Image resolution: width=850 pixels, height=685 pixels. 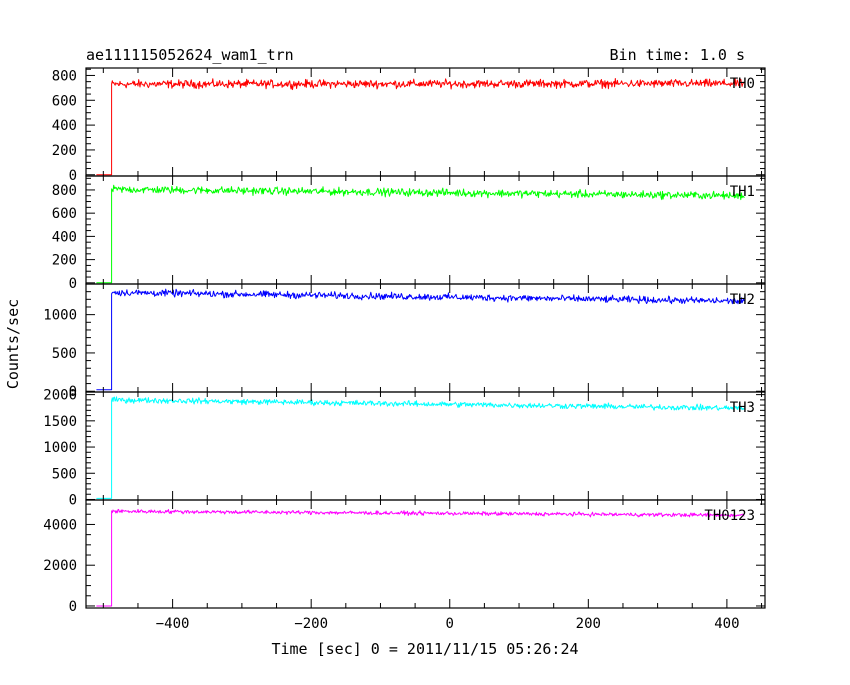 What do you see at coordinates (190, 55) in the screenshot?
I see `chart-title: ae111115052624_wam1_trn` at bounding box center [190, 55].